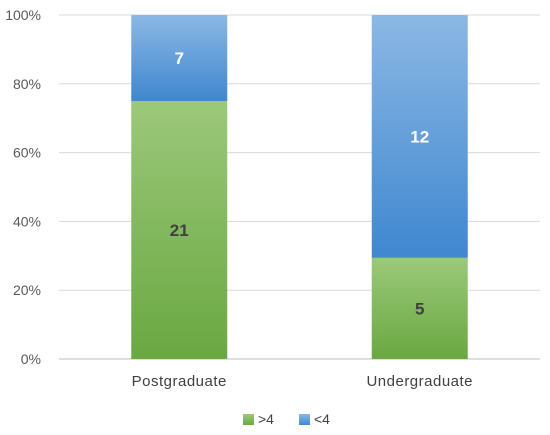 The image size is (550, 435). I want to click on data-label: 12, so click(419, 136).